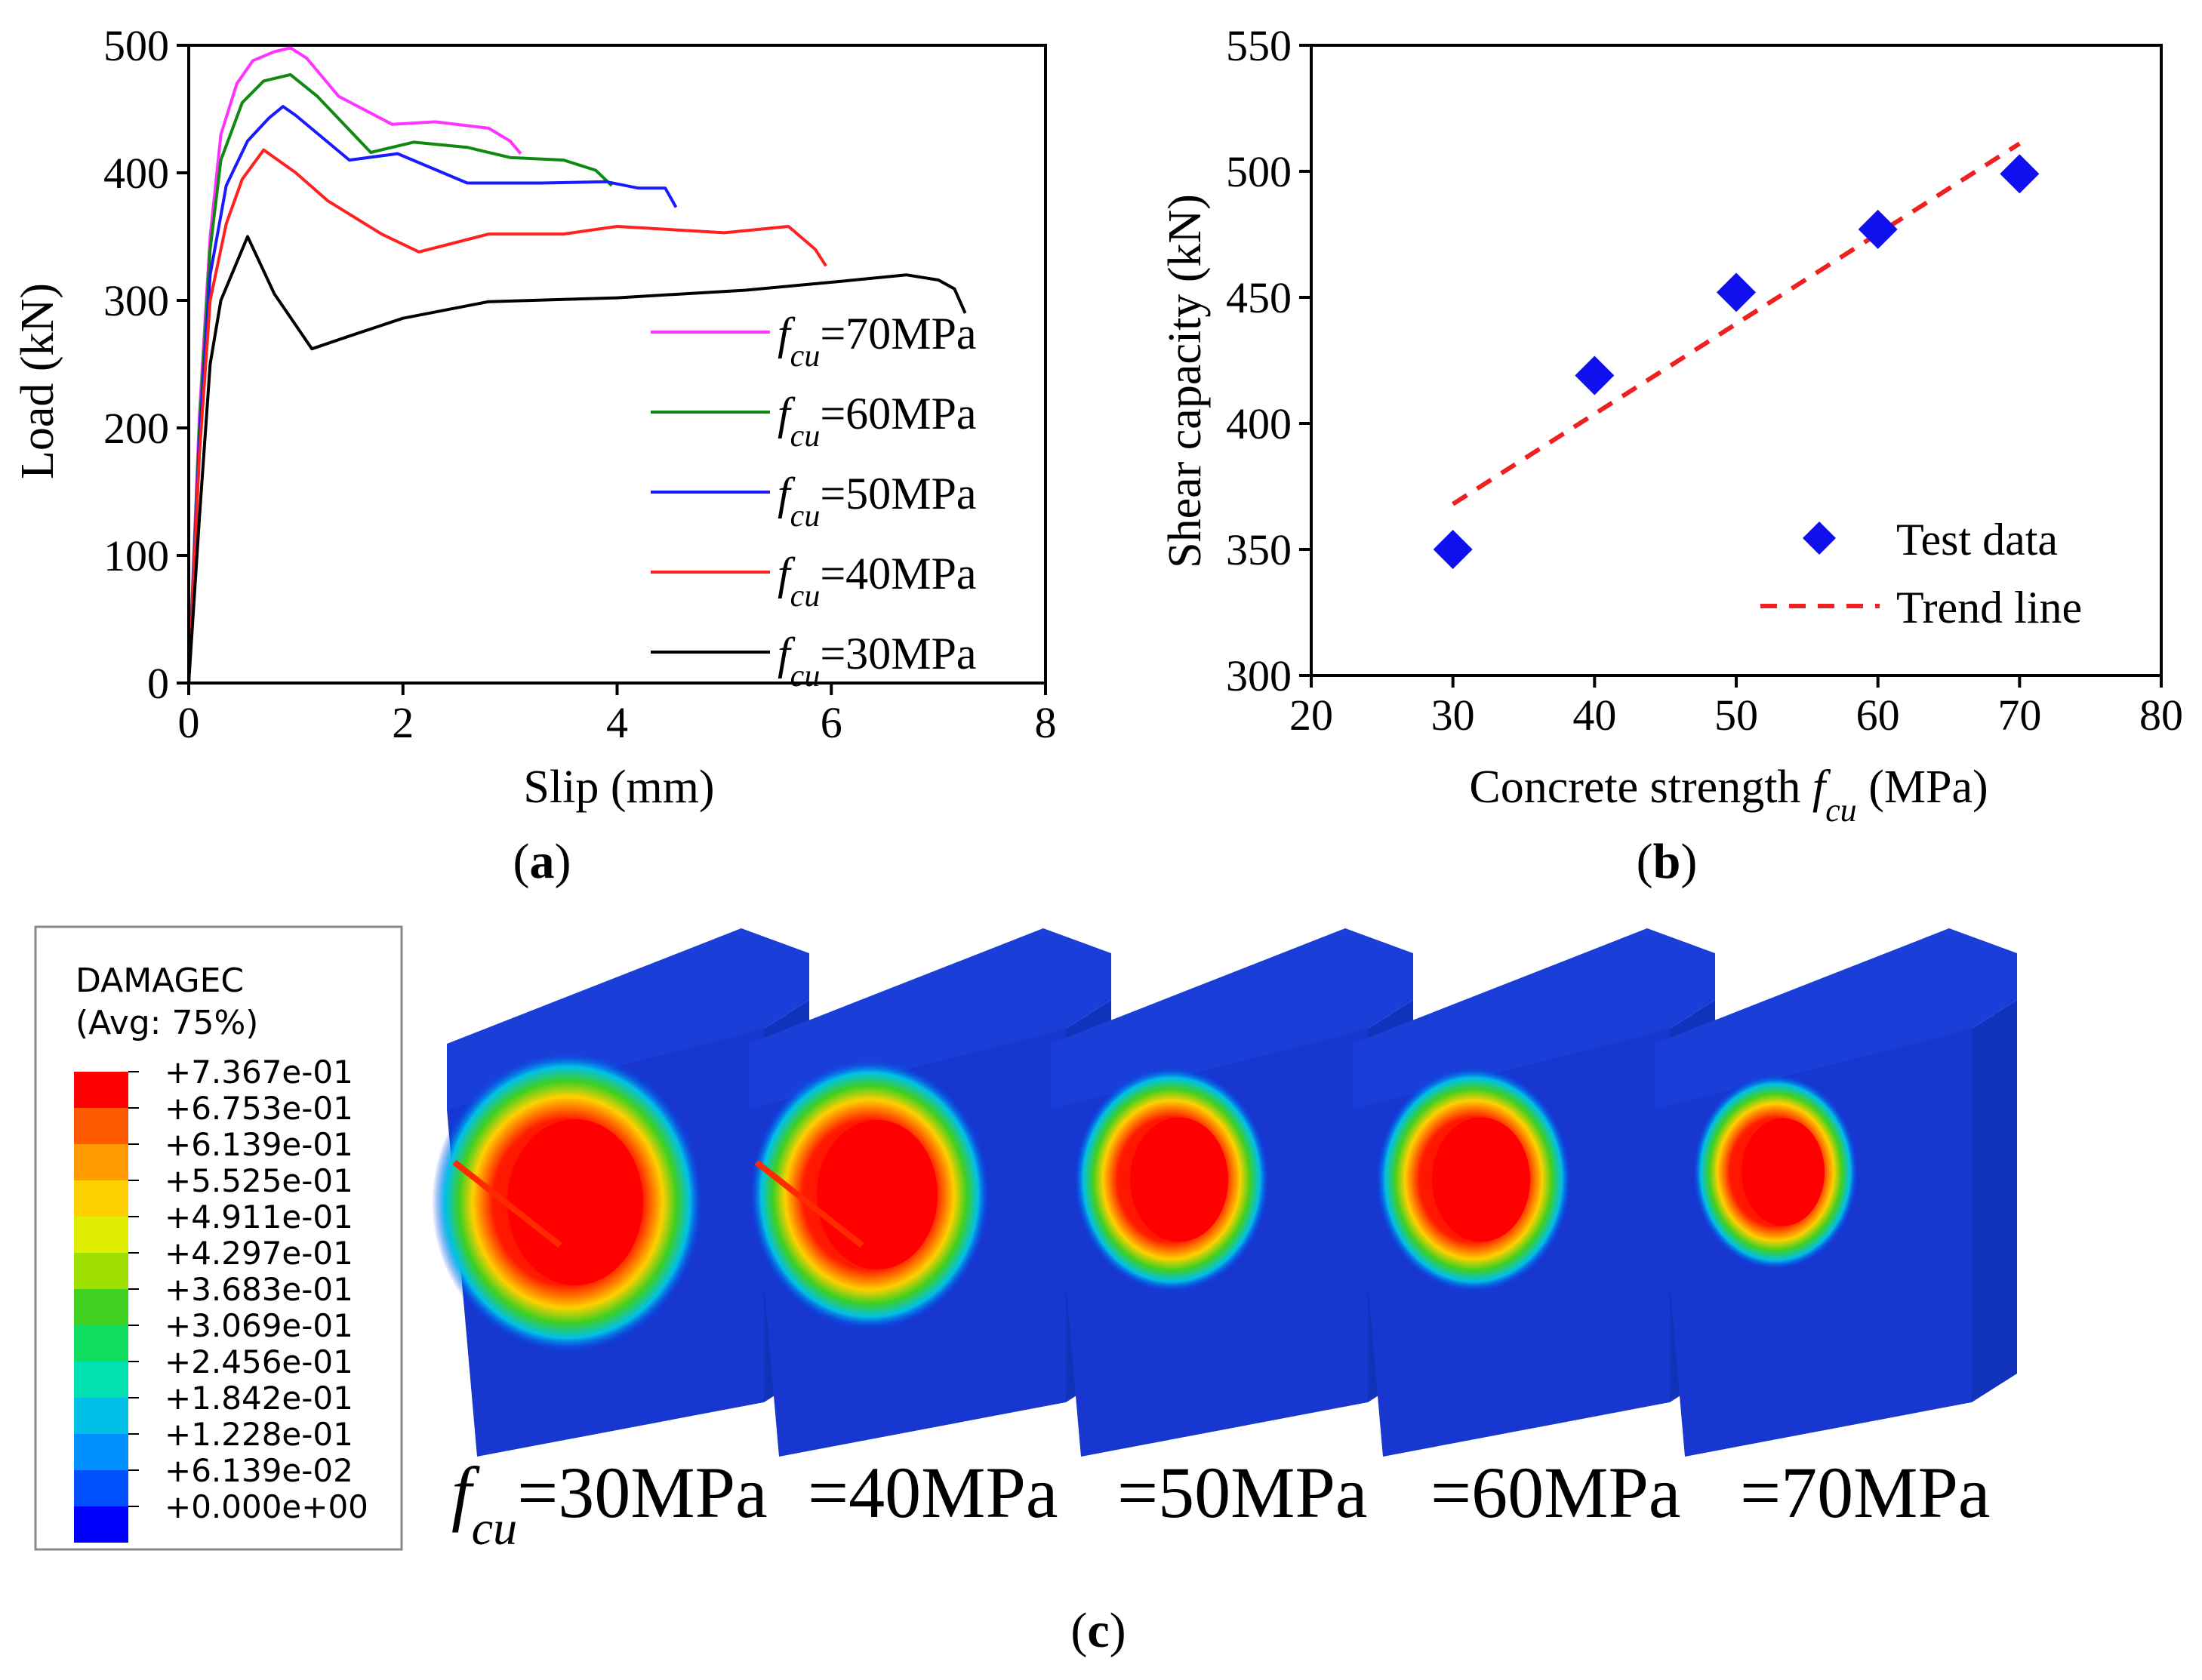 This screenshot has width=2202, height=1680. Describe the element at coordinates (1865, 1492) in the screenshot. I see `specimen-label-5: =70MPa` at that location.